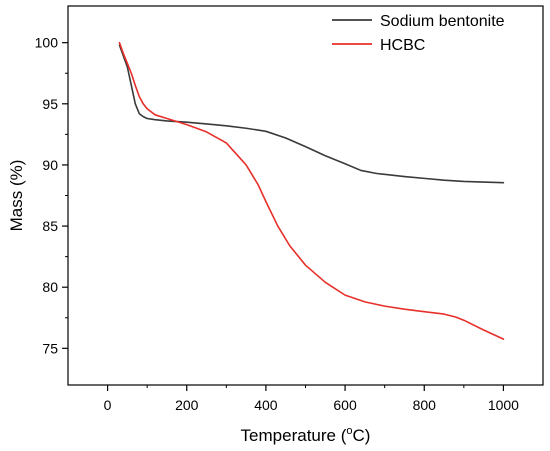 This screenshot has height=451, width=550. Describe the element at coordinates (425, 405) in the screenshot. I see `x-tick-label: 800` at that location.